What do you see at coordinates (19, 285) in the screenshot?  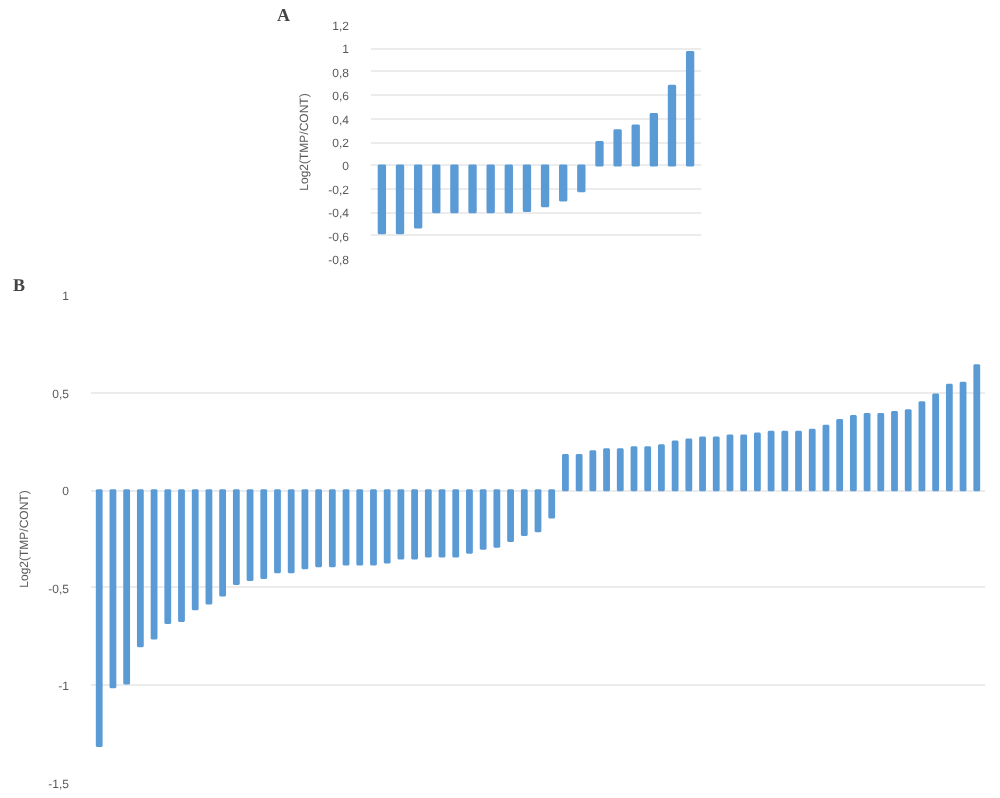 I see `chart-title: B` at bounding box center [19, 285].